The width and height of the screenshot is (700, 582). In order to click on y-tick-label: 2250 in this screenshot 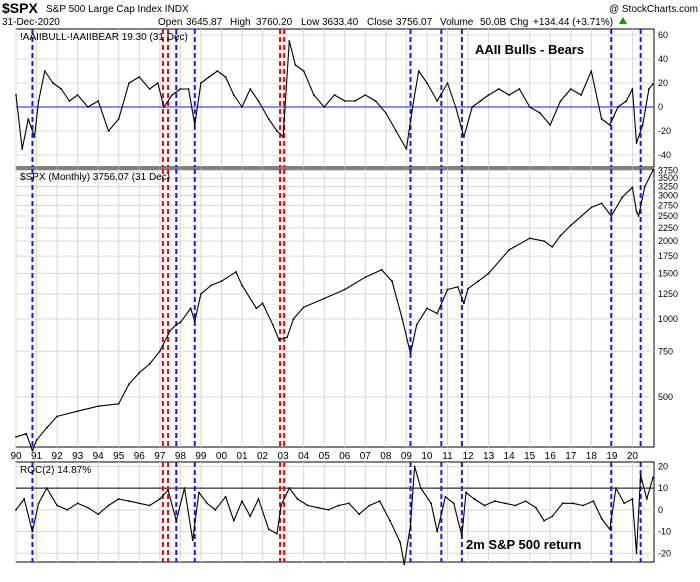, I will do `click(668, 228)`.